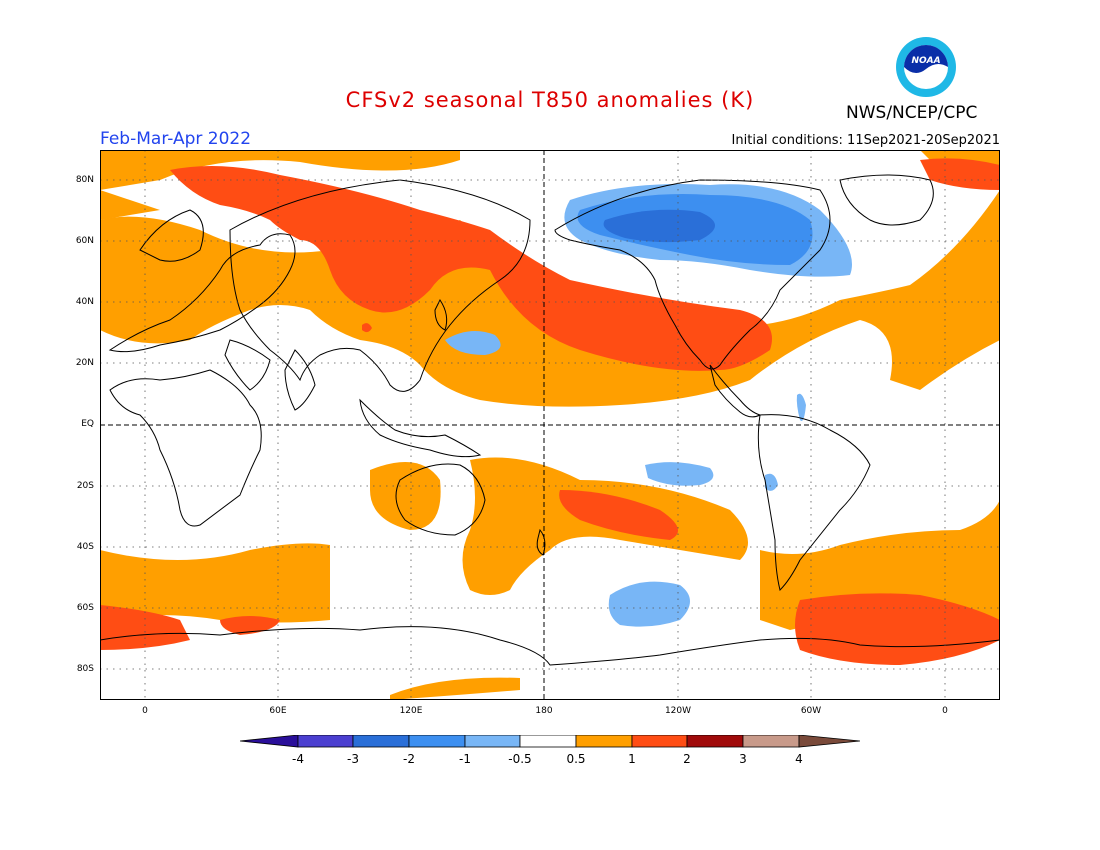 The width and height of the screenshot is (1100, 850). What do you see at coordinates (85, 608) in the screenshot?
I see `lat-label-60s: 60S` at bounding box center [85, 608].